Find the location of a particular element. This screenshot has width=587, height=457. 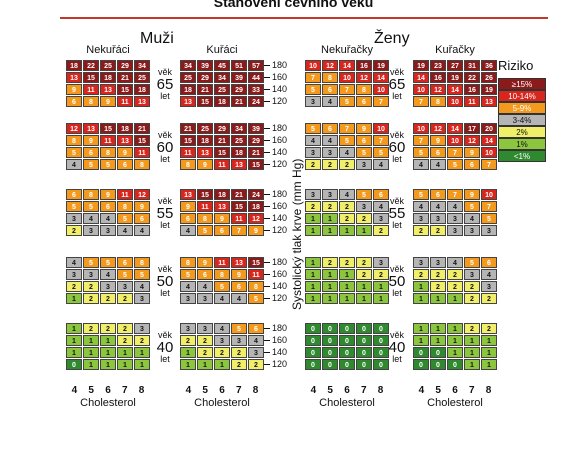

risk-cell: 14 is located at coordinates (489, 140).